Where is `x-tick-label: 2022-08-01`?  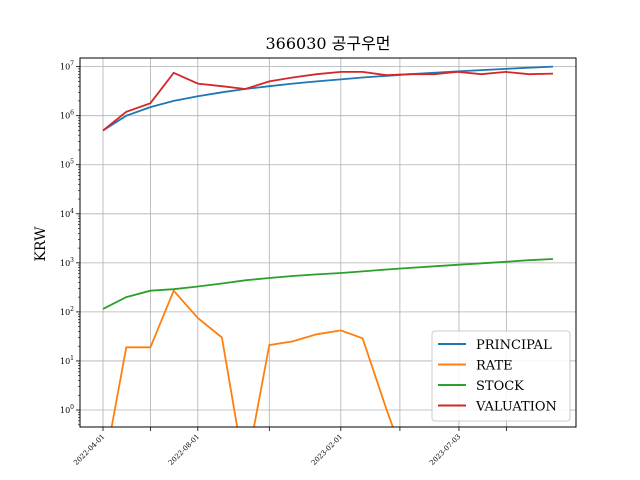 x-tick-label: 2022-08-01 is located at coordinates (184, 450).